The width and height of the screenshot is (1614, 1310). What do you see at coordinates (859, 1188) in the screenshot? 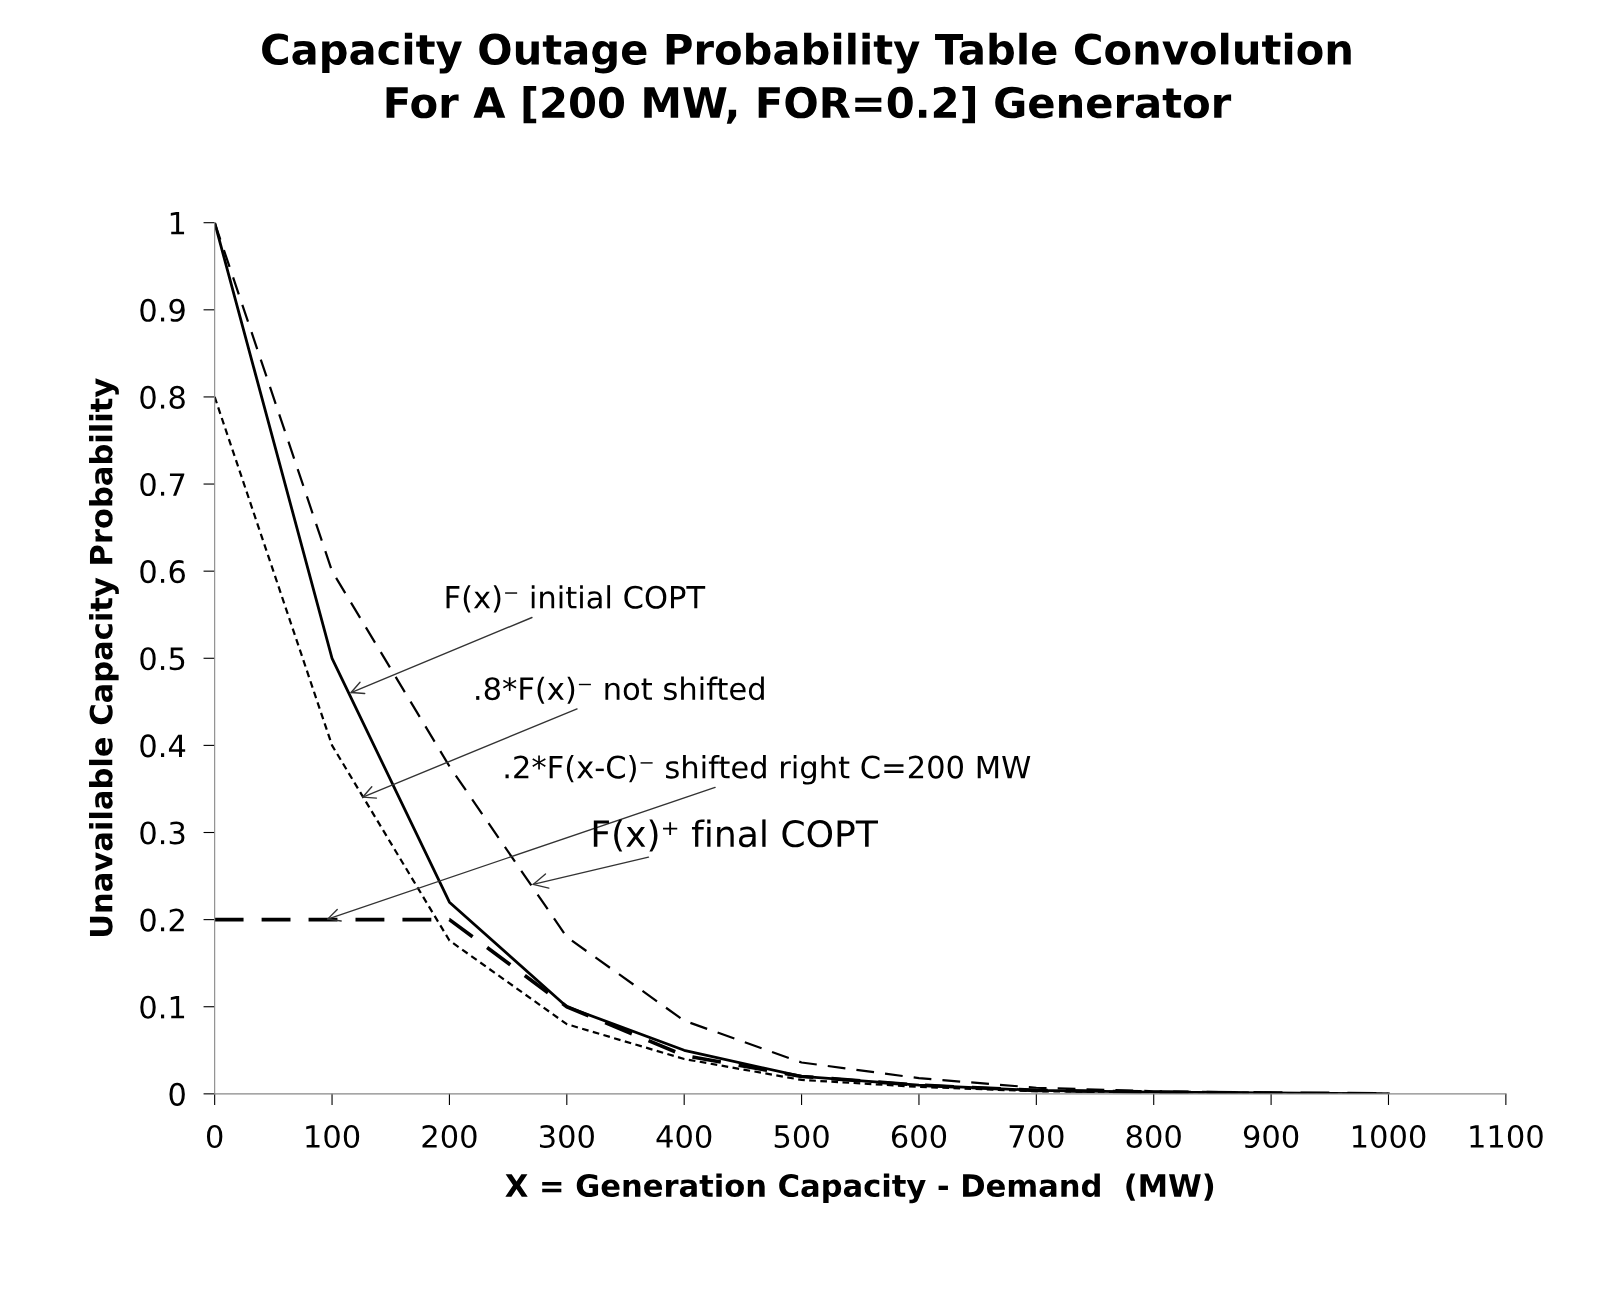
I see `x-axis-title: X = Generation Capacity - Demand (MW)` at bounding box center [859, 1188].